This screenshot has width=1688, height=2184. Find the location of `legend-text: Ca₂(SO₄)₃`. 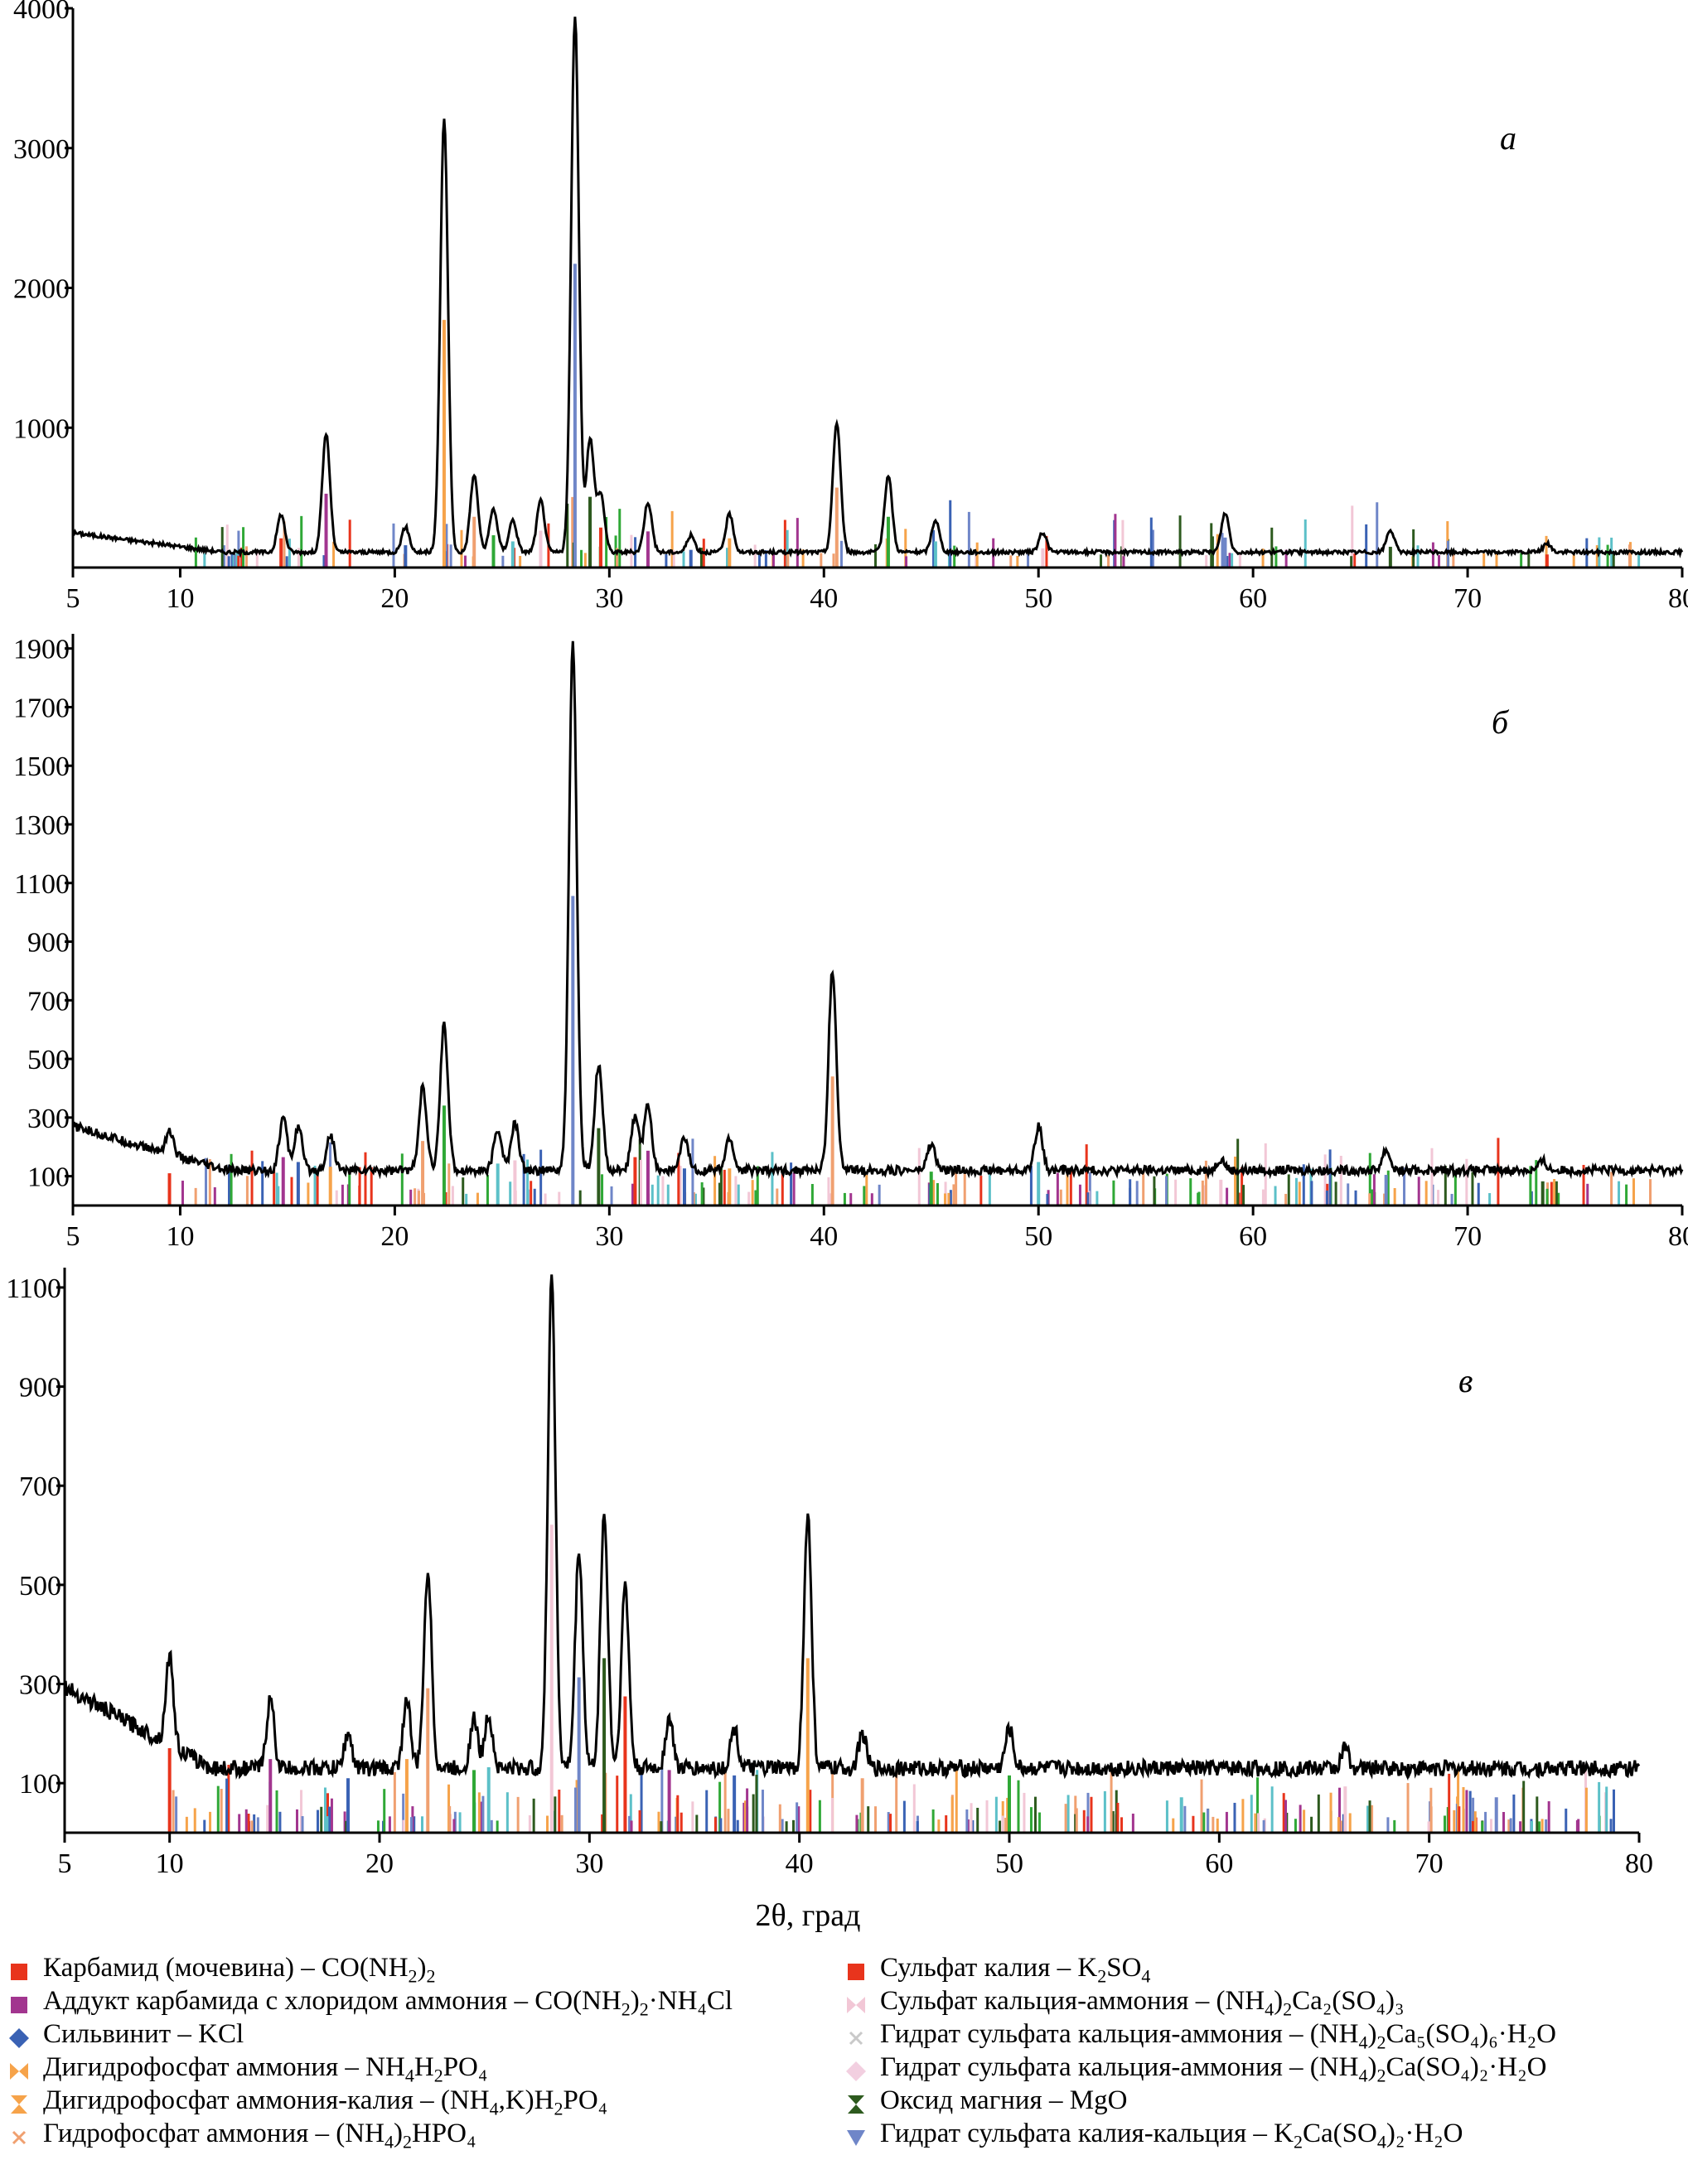

legend-text: Ca₂(SO₄)₃ is located at coordinates (1349, 2001).